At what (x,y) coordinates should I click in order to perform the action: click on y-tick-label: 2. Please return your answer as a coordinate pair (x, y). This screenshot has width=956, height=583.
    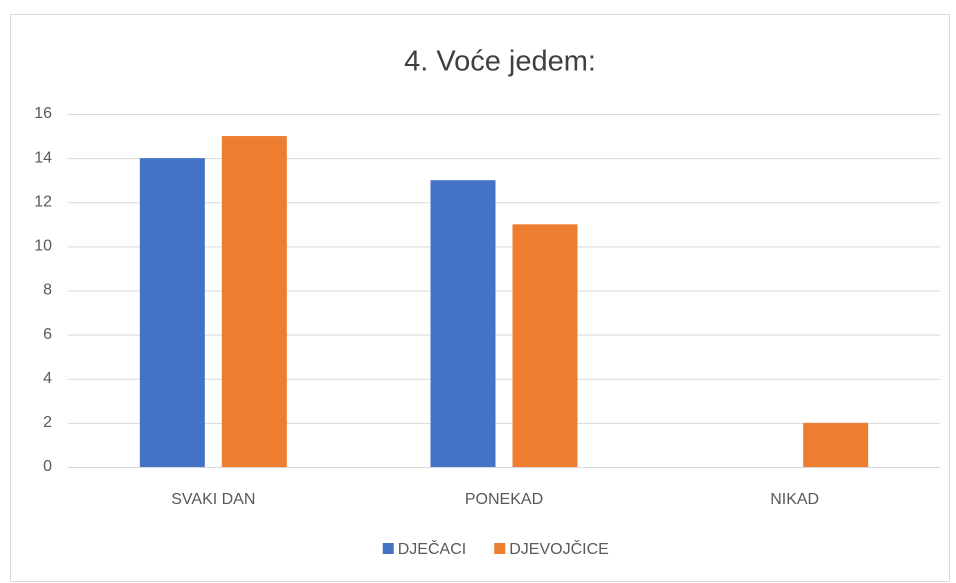
    Looking at the image, I should click on (47, 422).